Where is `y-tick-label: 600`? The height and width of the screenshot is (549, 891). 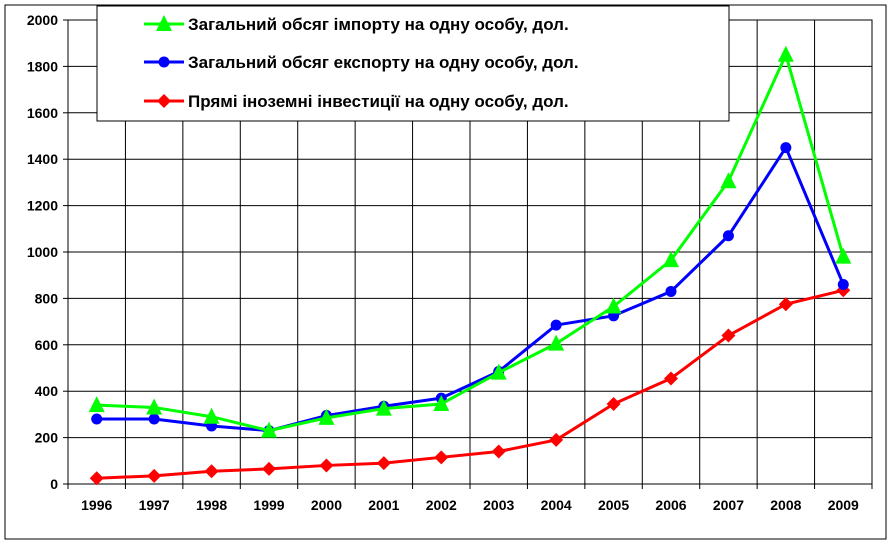
y-tick-label: 600 is located at coordinates (47, 345).